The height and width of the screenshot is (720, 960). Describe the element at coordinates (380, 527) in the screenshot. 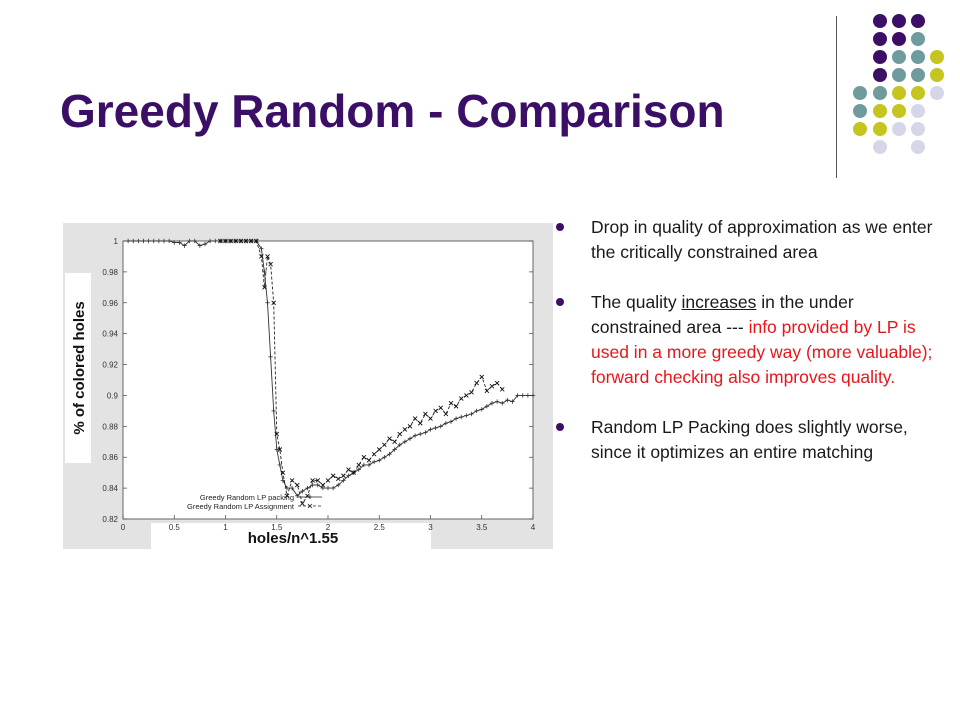

I see `x-tick-label: 2.5` at that location.